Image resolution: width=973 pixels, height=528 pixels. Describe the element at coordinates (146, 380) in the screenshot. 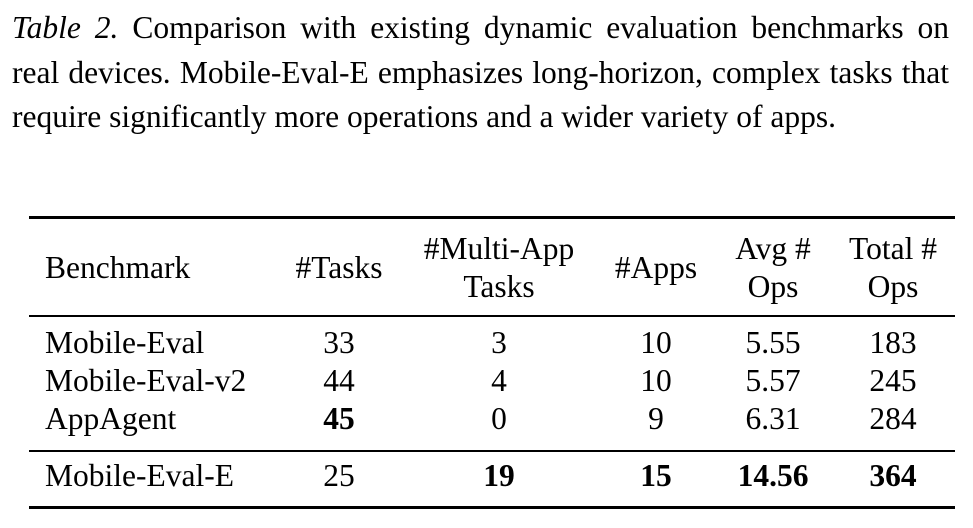

I see `row-benchmark: Mobile-Eval-v2` at that location.